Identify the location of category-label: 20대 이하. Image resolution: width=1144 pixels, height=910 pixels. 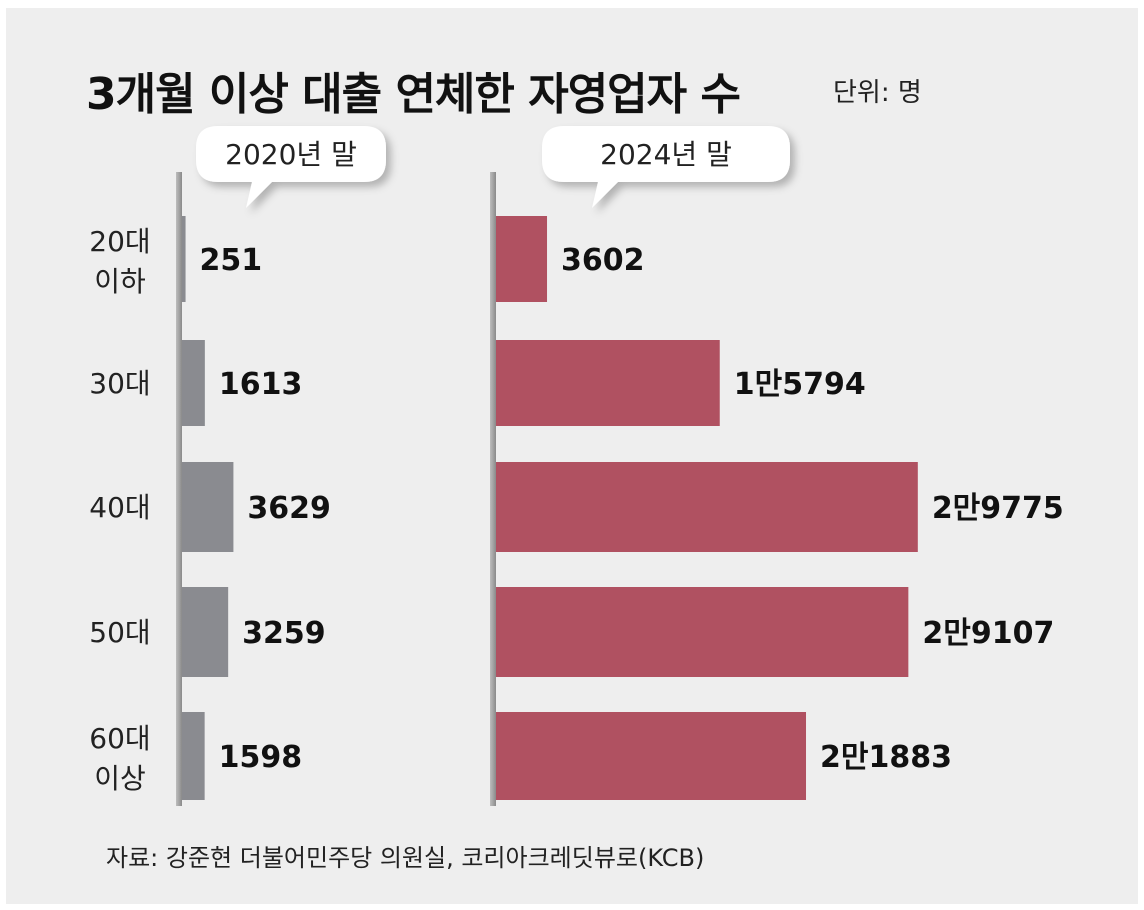
(119, 261).